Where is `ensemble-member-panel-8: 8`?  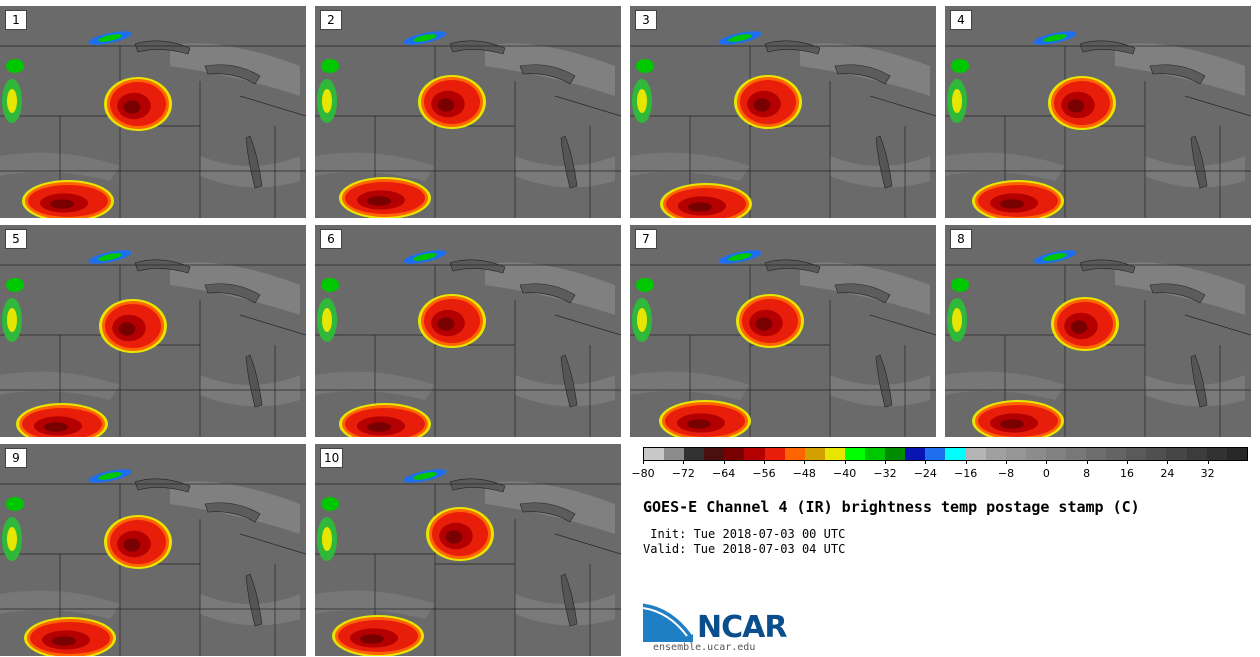
ensemble-member-panel-8: 8 is located at coordinates (1098, 331).